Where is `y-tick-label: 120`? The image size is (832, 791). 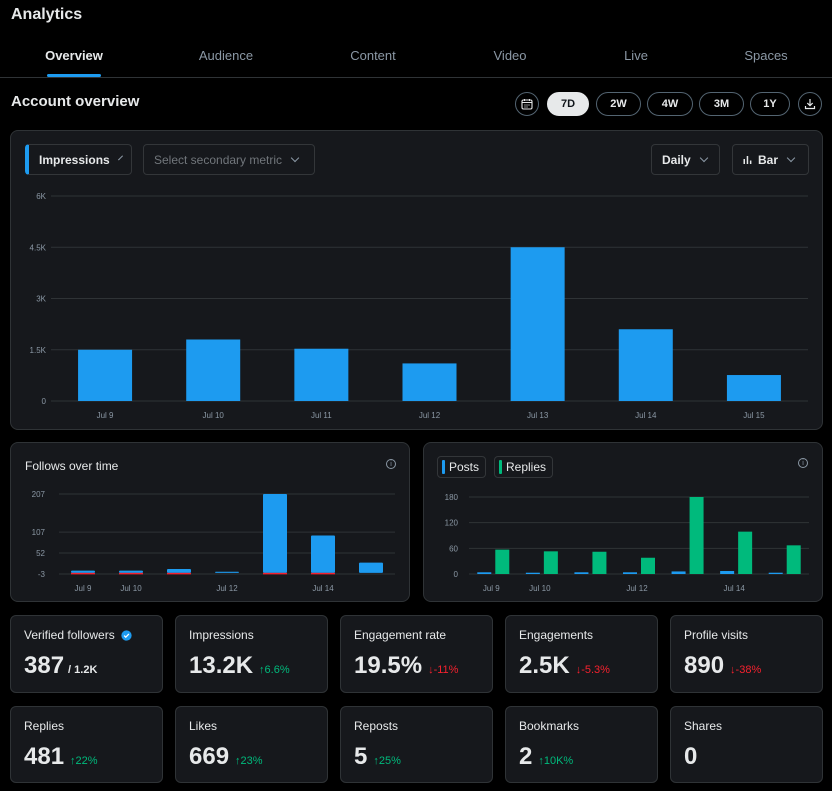 y-tick-label: 120 is located at coordinates (452, 523).